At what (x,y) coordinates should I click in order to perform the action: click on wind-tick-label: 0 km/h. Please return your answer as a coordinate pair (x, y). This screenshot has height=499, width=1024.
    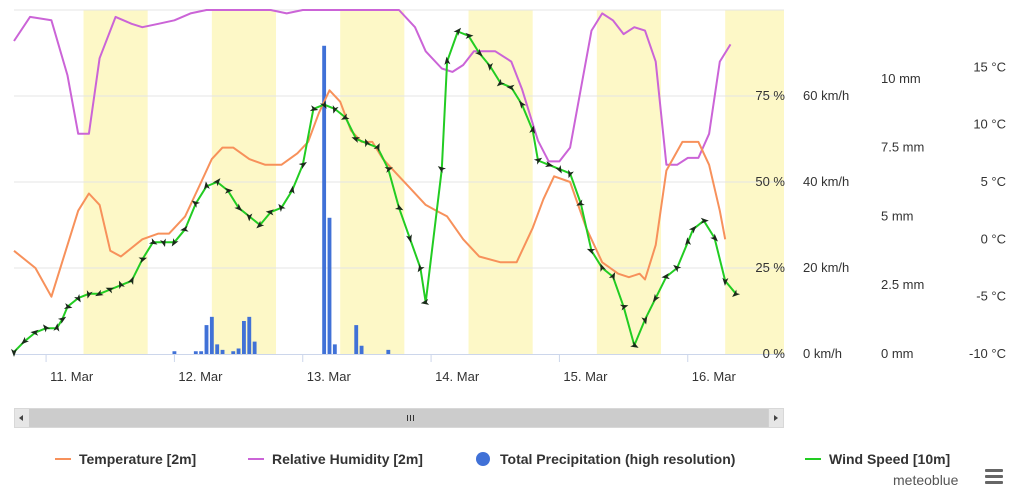
    Looking at the image, I should click on (822, 353).